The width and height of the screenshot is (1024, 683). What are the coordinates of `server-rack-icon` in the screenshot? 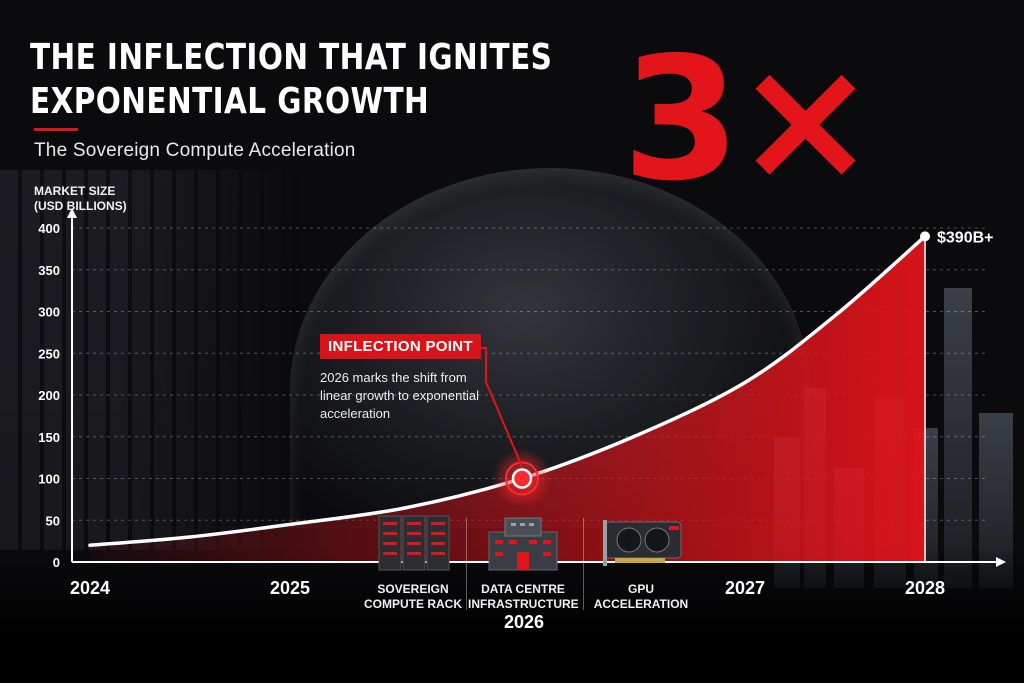 It's located at (413, 543).